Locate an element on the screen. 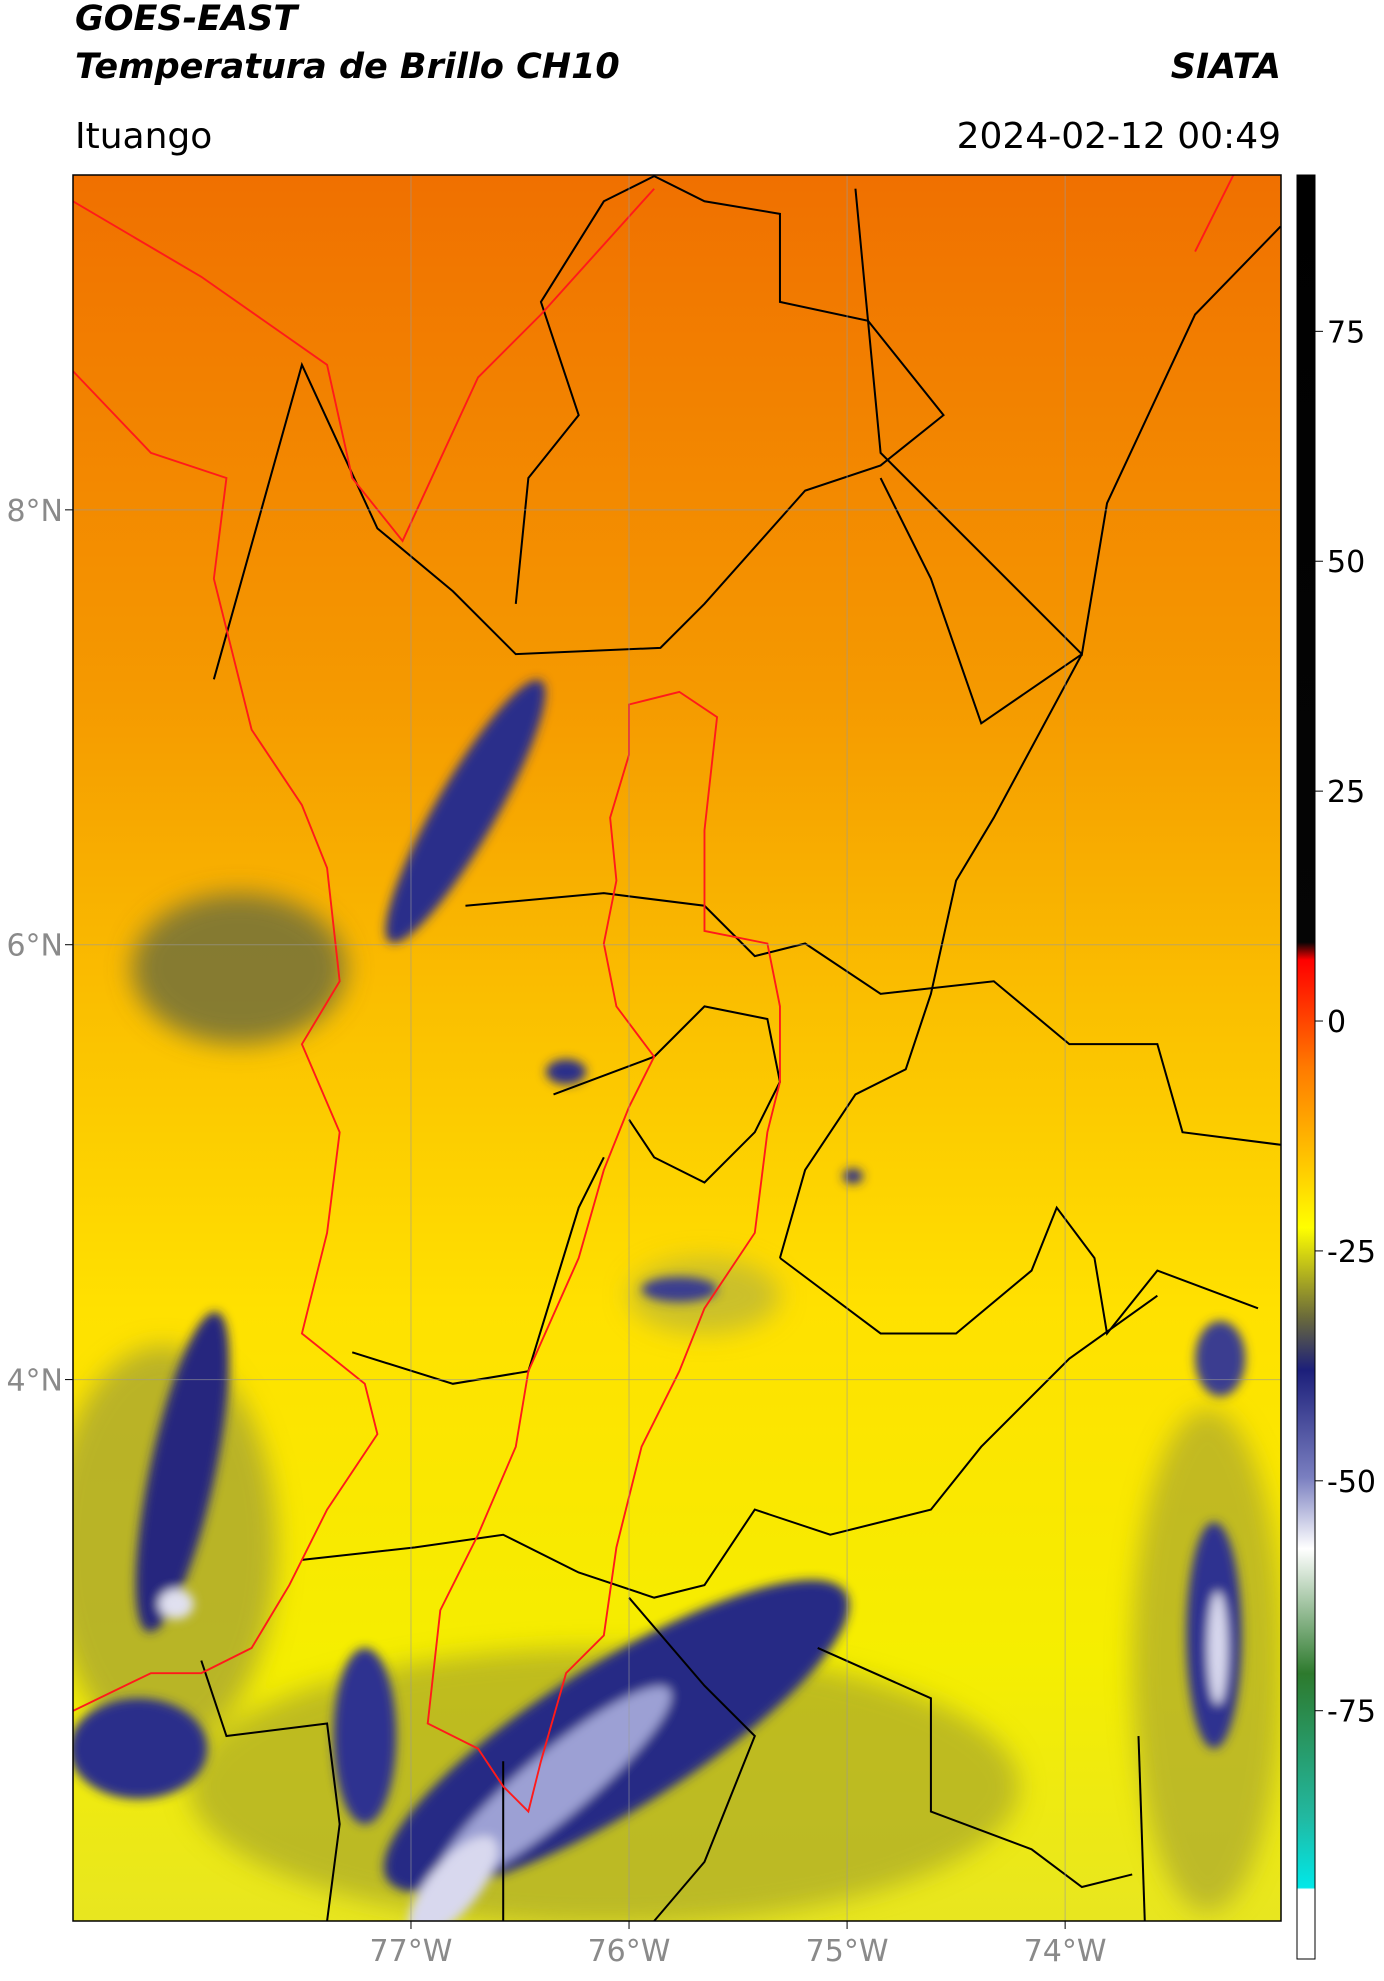 The image size is (1384, 1981). title: GOES-EAST is located at coordinates (187, 19).